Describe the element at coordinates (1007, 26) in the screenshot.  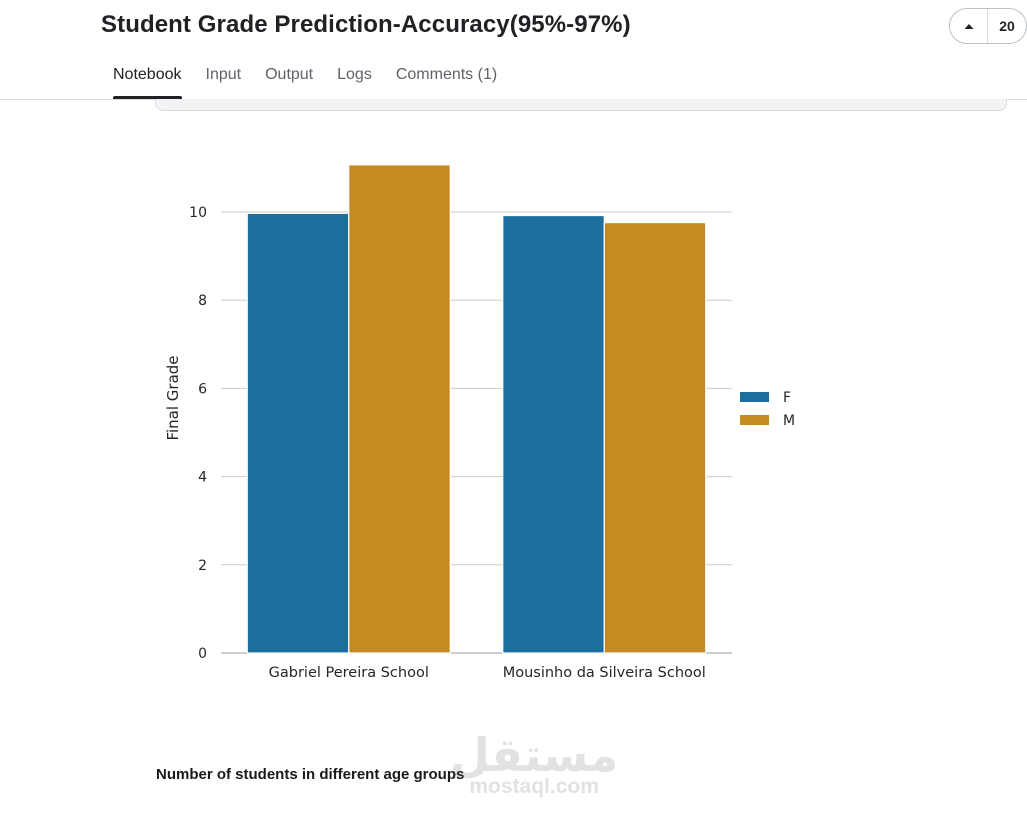
I see `upvote-count: 20` at that location.